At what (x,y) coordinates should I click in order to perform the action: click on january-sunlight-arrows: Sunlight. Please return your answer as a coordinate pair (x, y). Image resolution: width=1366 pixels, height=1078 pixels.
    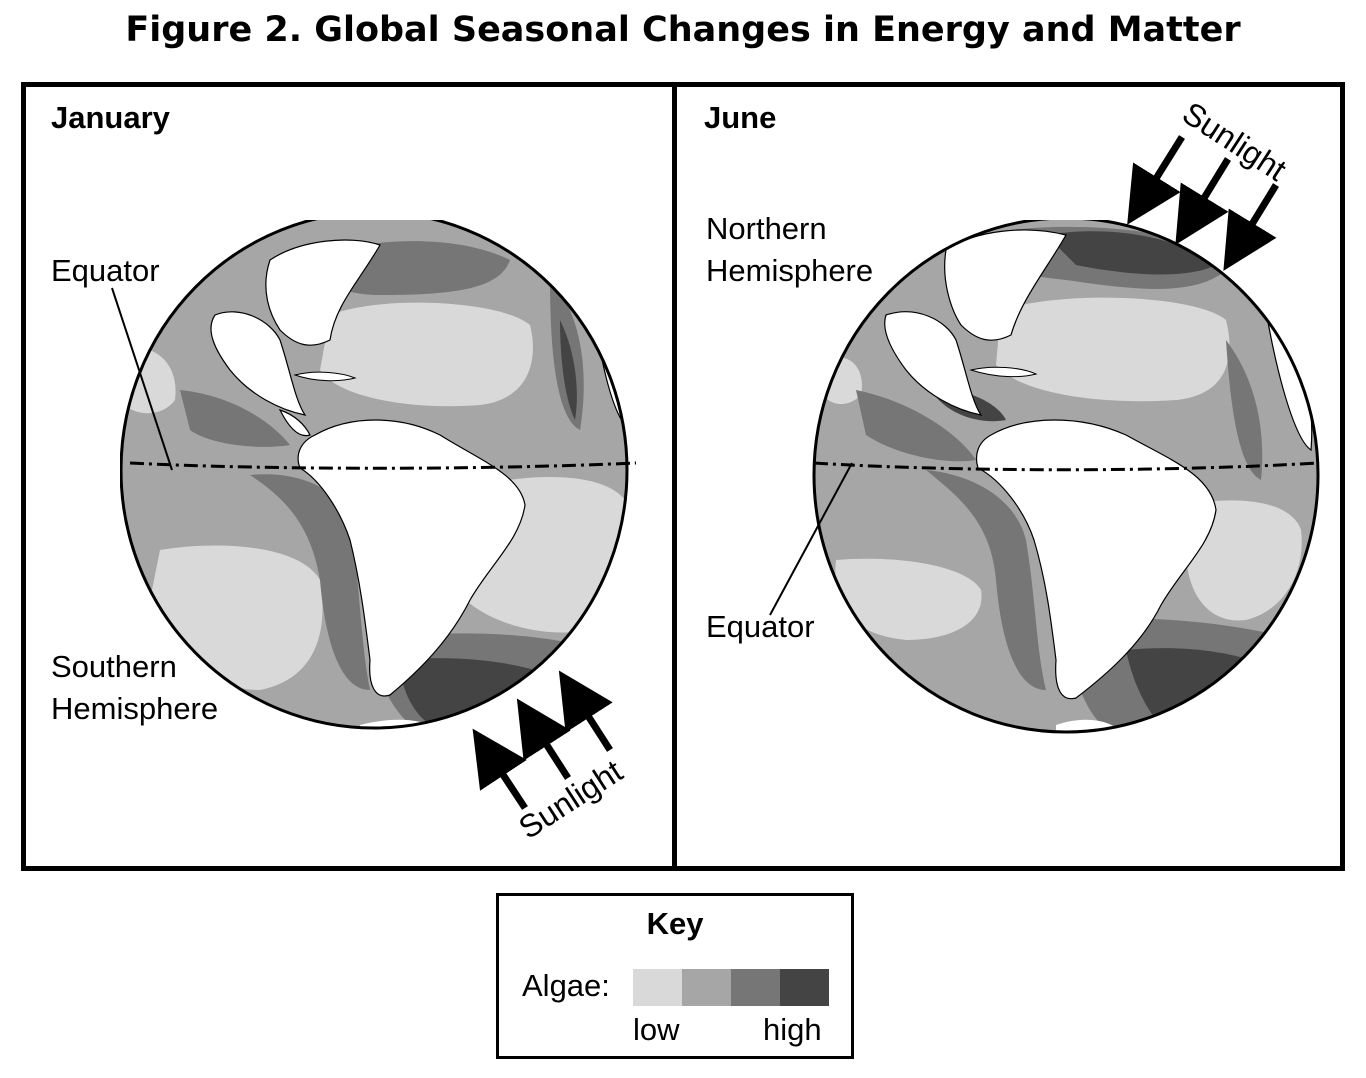
    Looking at the image, I should click on (550, 758).